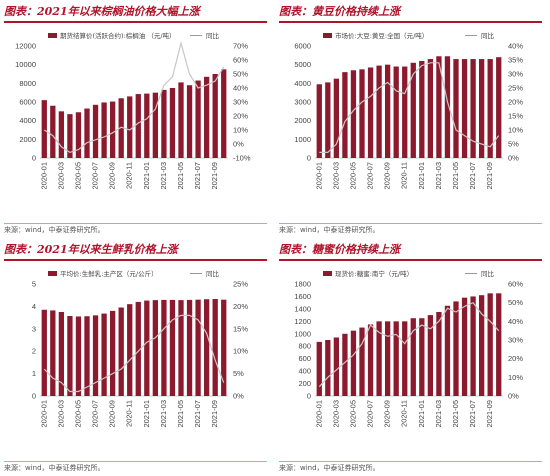  I want to click on y-left-tick-label: 1000, so click(302, 139).